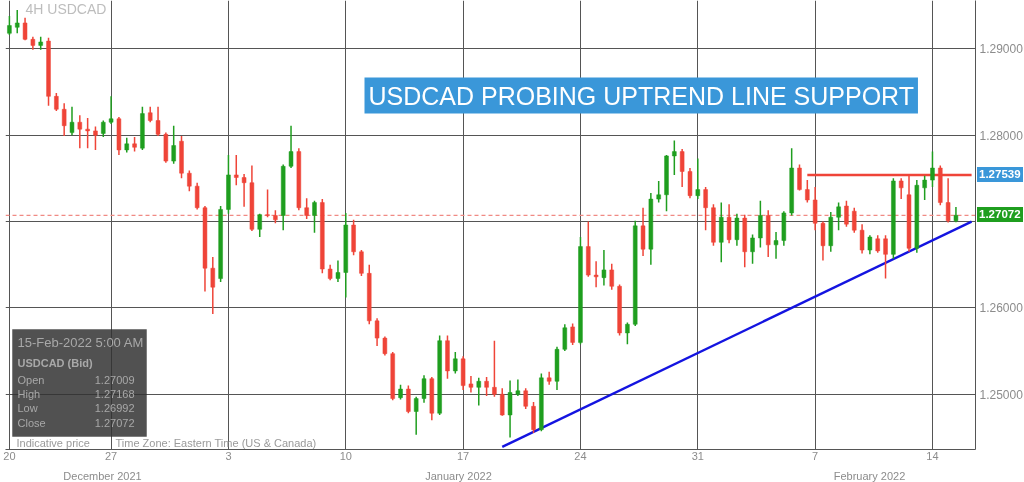  What do you see at coordinates (869, 475) in the screenshot?
I see `text: February 2022` at bounding box center [869, 475].